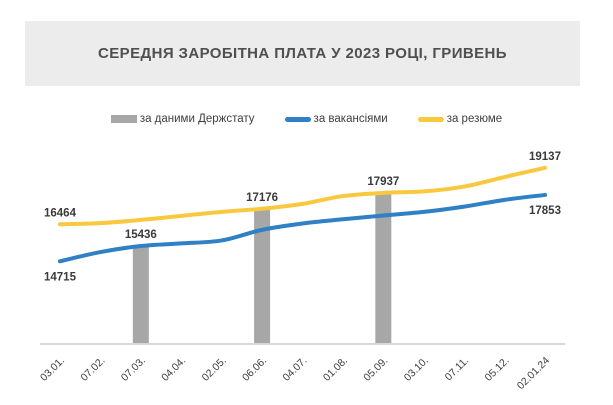  What do you see at coordinates (375, 369) in the screenshot?
I see `x-axis-label: 05.09.` at bounding box center [375, 369].